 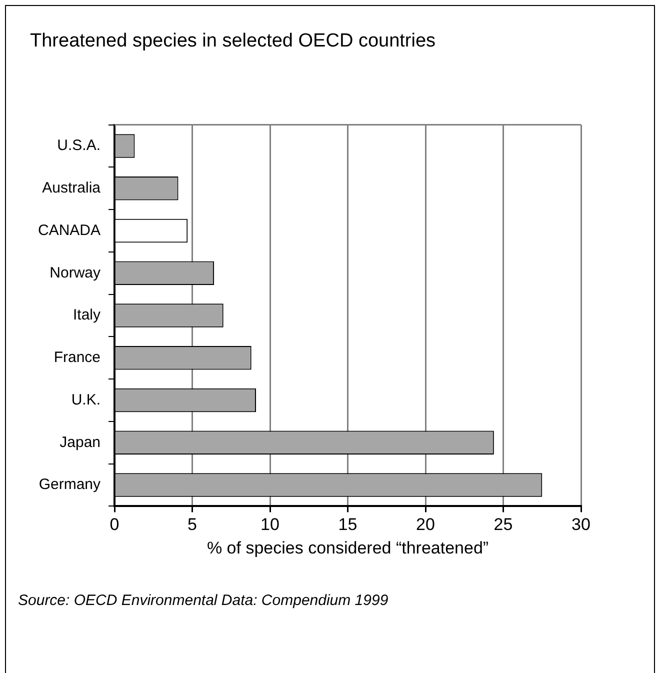 I want to click on x-tick-label: 15, so click(x=348, y=524).